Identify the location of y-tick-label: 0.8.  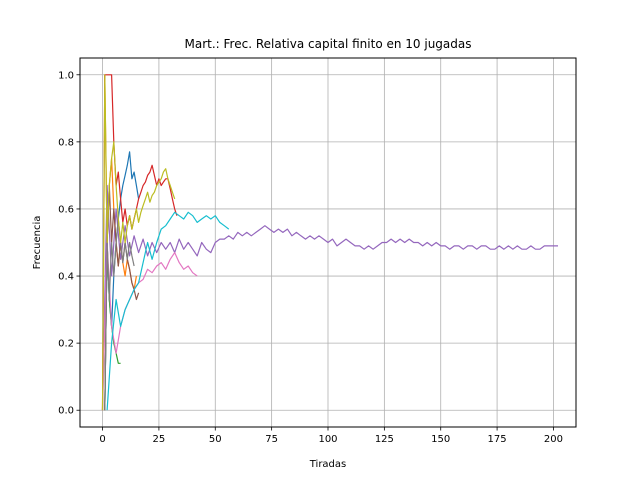
(66, 142).